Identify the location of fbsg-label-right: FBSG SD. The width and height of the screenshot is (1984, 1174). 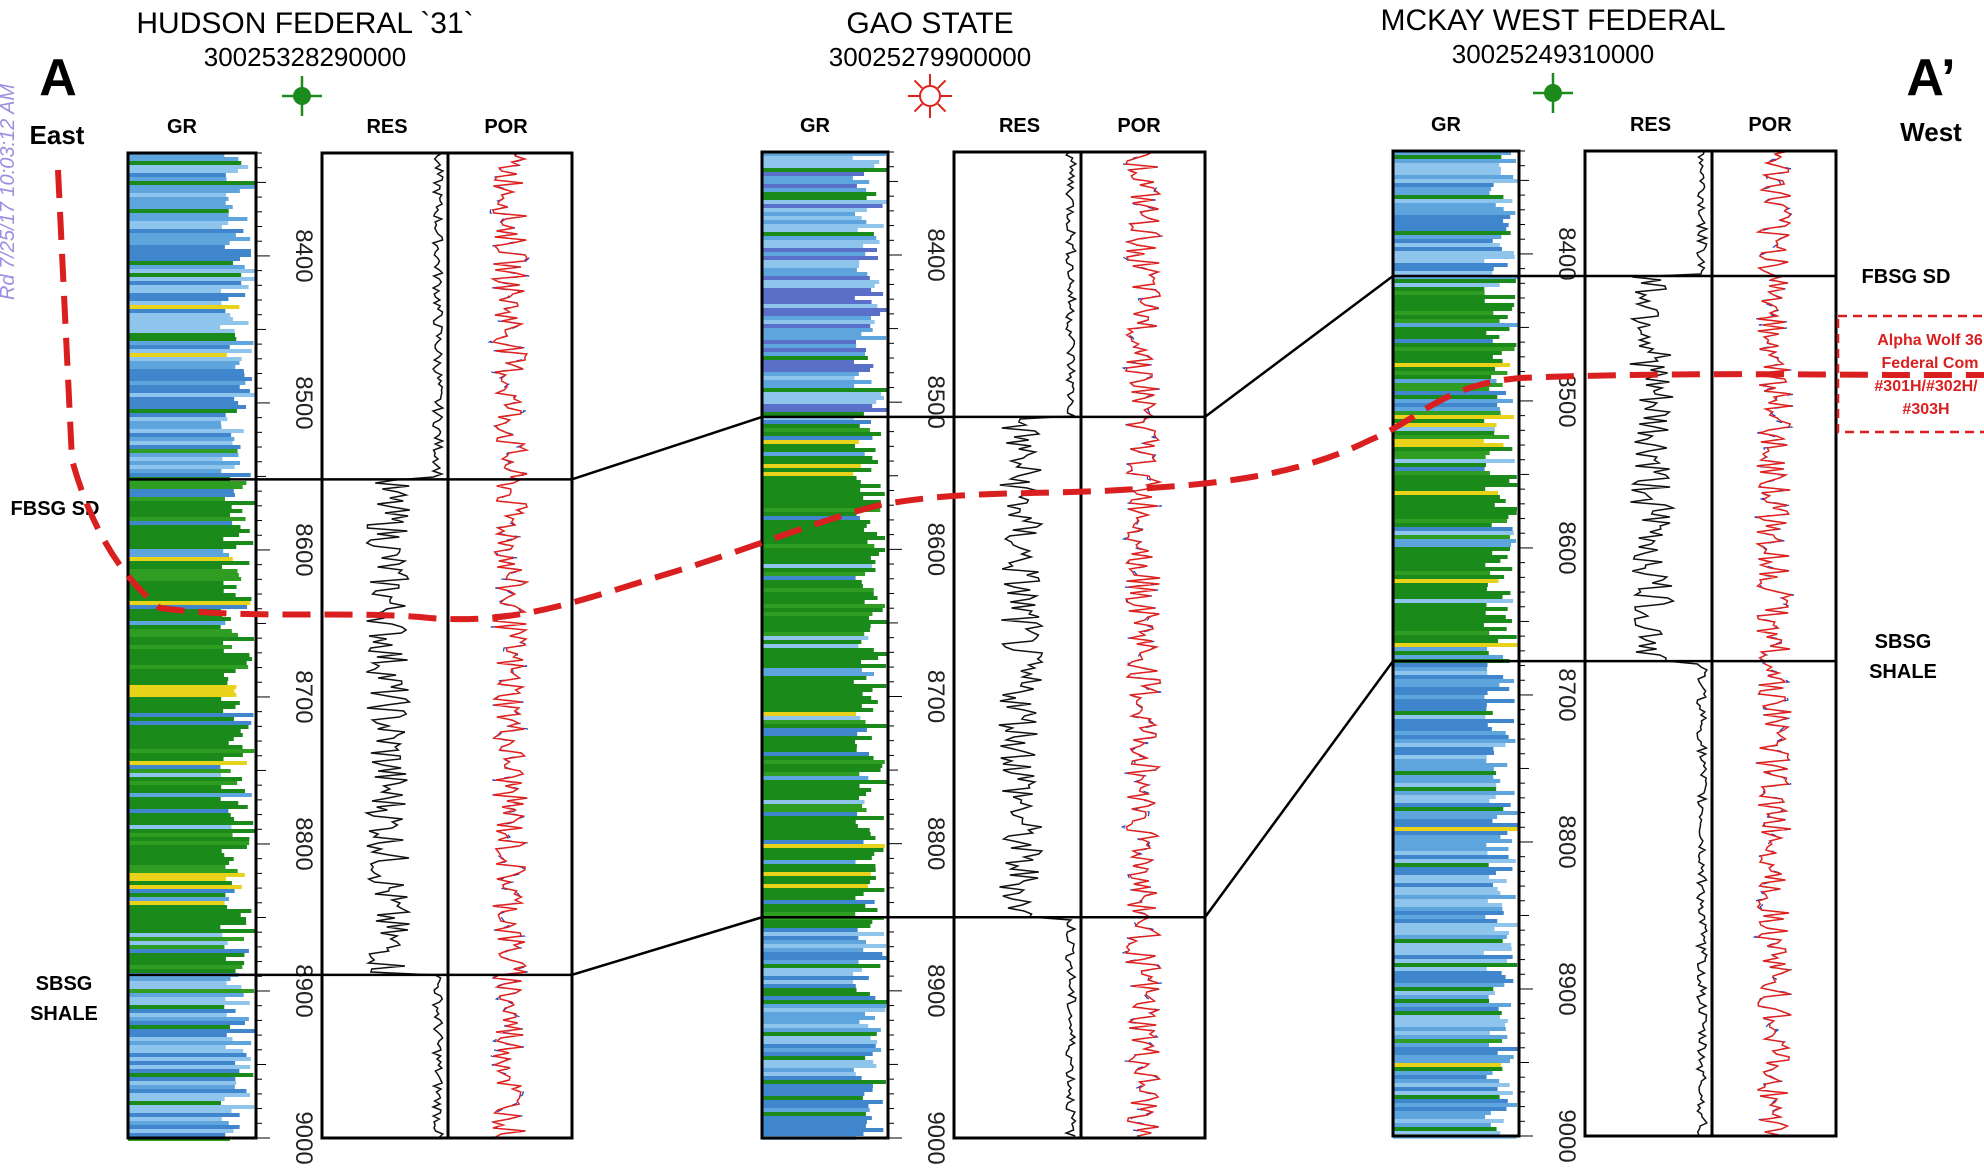
(1906, 277).